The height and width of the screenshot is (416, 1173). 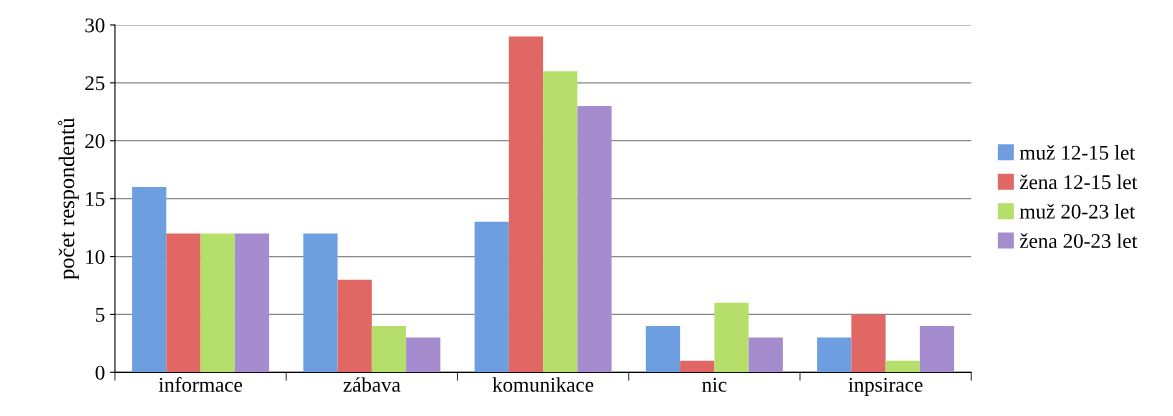 I want to click on legend-label: muž 20-23 let, so click(x=1077, y=211).